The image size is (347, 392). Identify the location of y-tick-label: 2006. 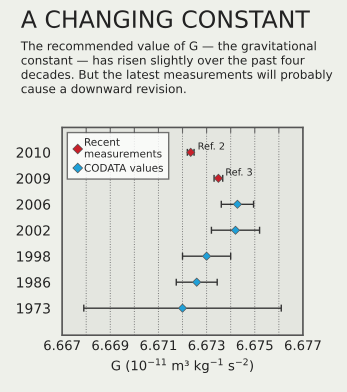
(33, 204).